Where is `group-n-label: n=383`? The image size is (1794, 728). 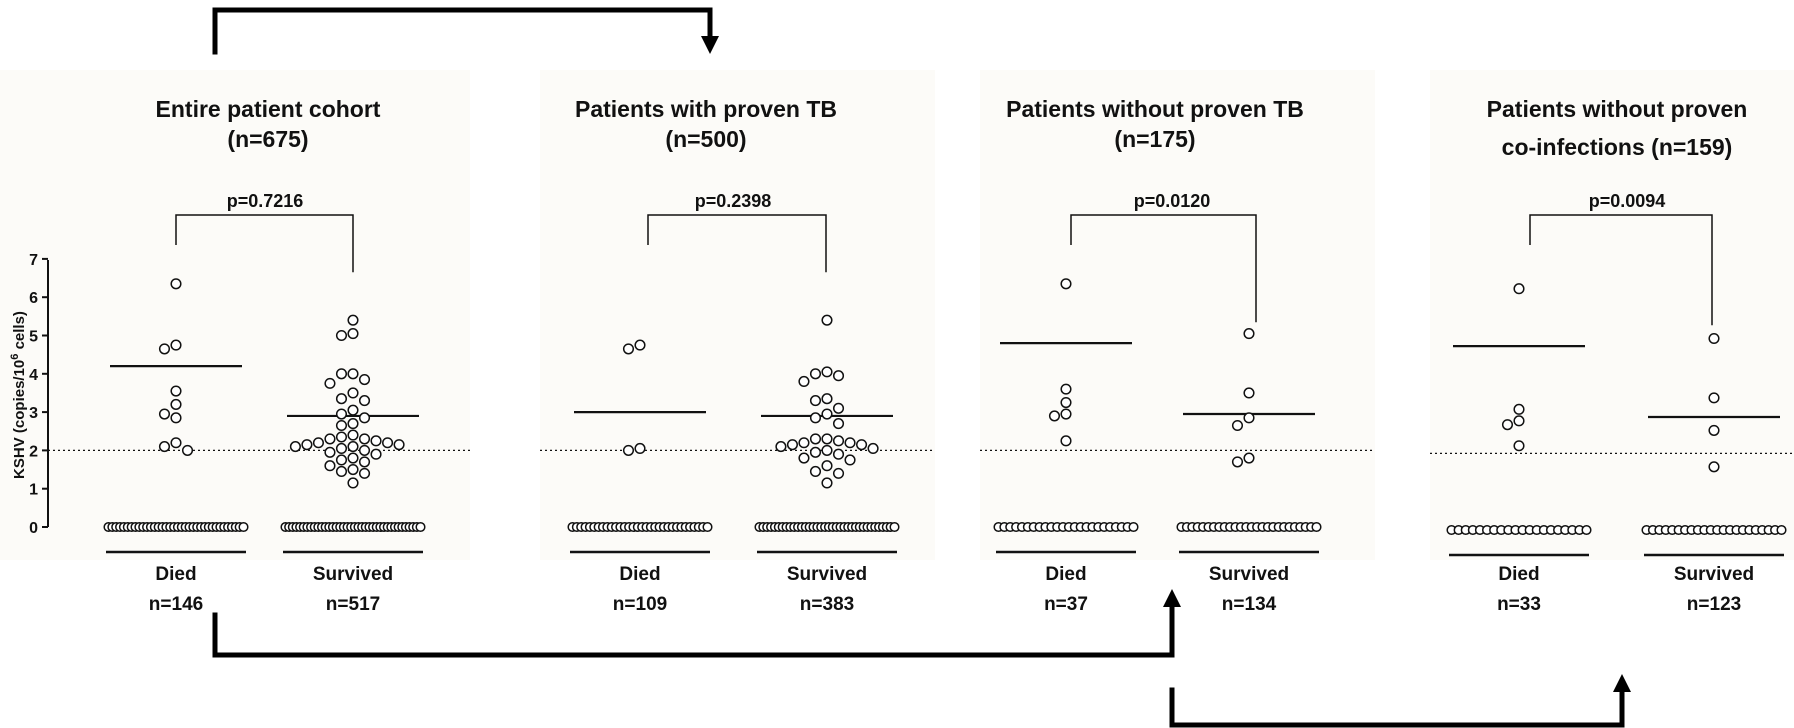
group-n-label: n=383 is located at coordinates (827, 604).